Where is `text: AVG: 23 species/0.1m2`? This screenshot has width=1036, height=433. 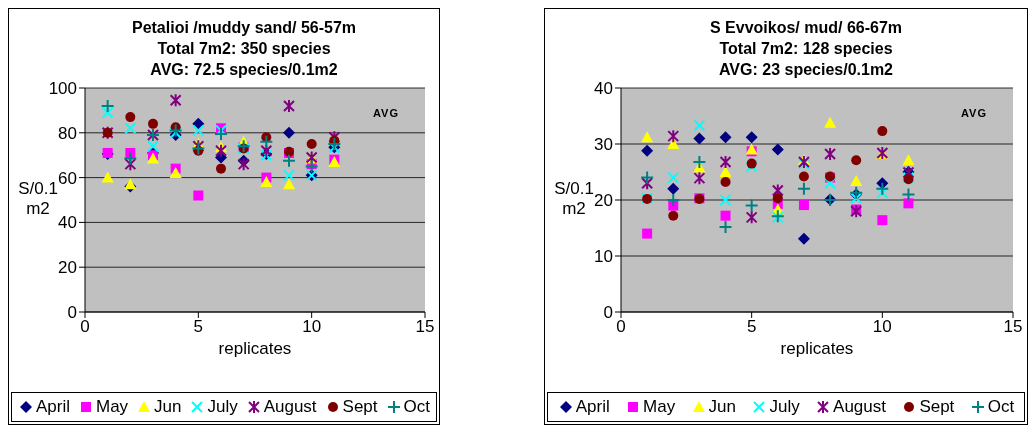 text: AVG: 23 species/0.1m2 is located at coordinates (806, 70).